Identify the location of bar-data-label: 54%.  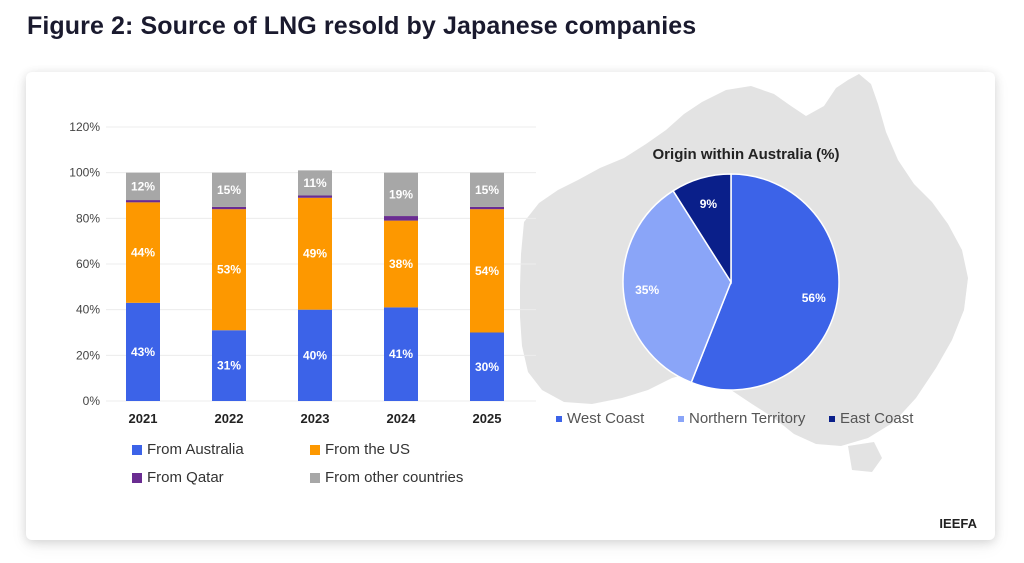
(487, 271).